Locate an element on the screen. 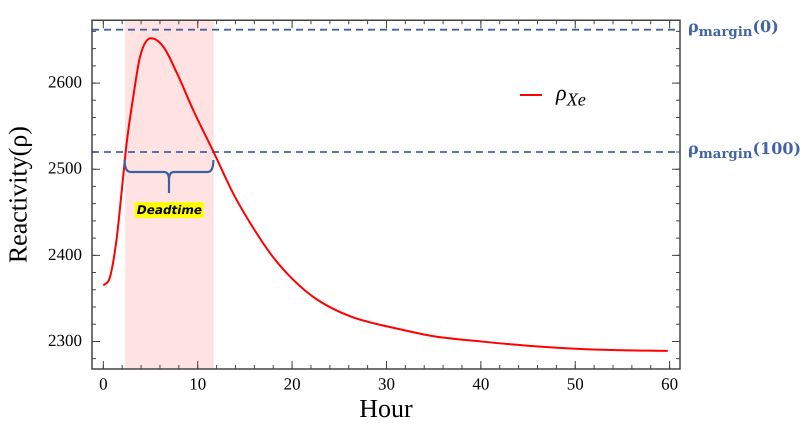 Image resolution: width=804 pixels, height=430 pixels. x-axis-title: Hour is located at coordinates (386, 409).